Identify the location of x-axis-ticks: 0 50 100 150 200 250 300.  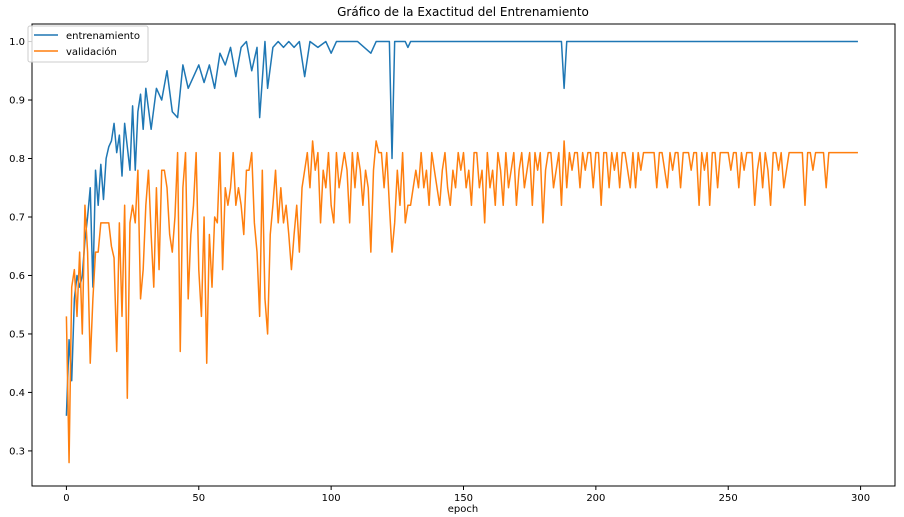
(466, 495).